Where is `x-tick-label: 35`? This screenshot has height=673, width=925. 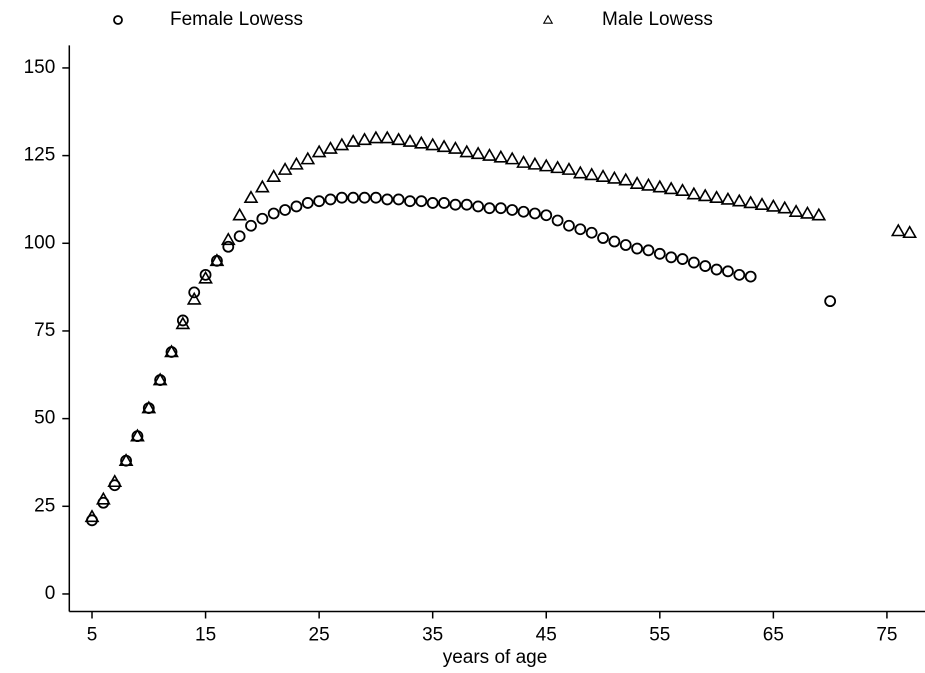 x-tick-label: 35 is located at coordinates (432, 635).